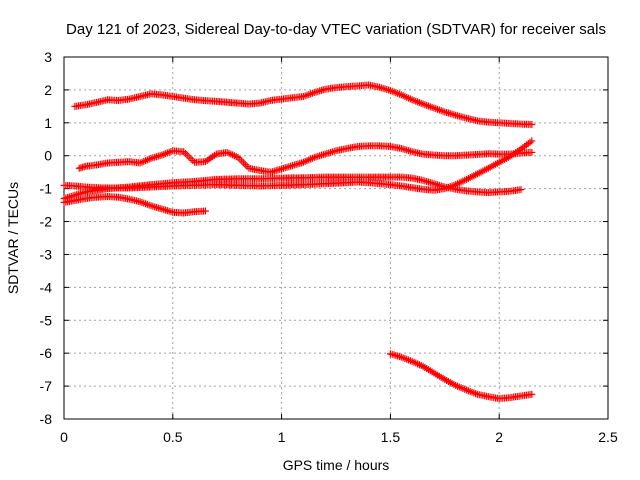 This screenshot has width=640, height=480. I want to click on y-tick-label: -8, so click(46, 419).